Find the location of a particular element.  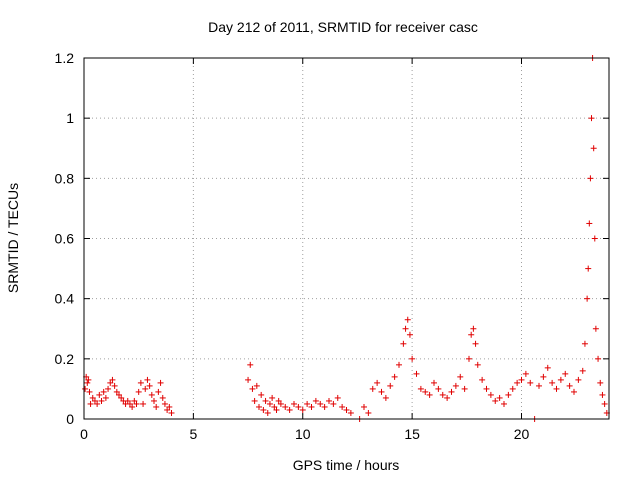

x-axis-label: GPS time / hours is located at coordinates (346, 465).